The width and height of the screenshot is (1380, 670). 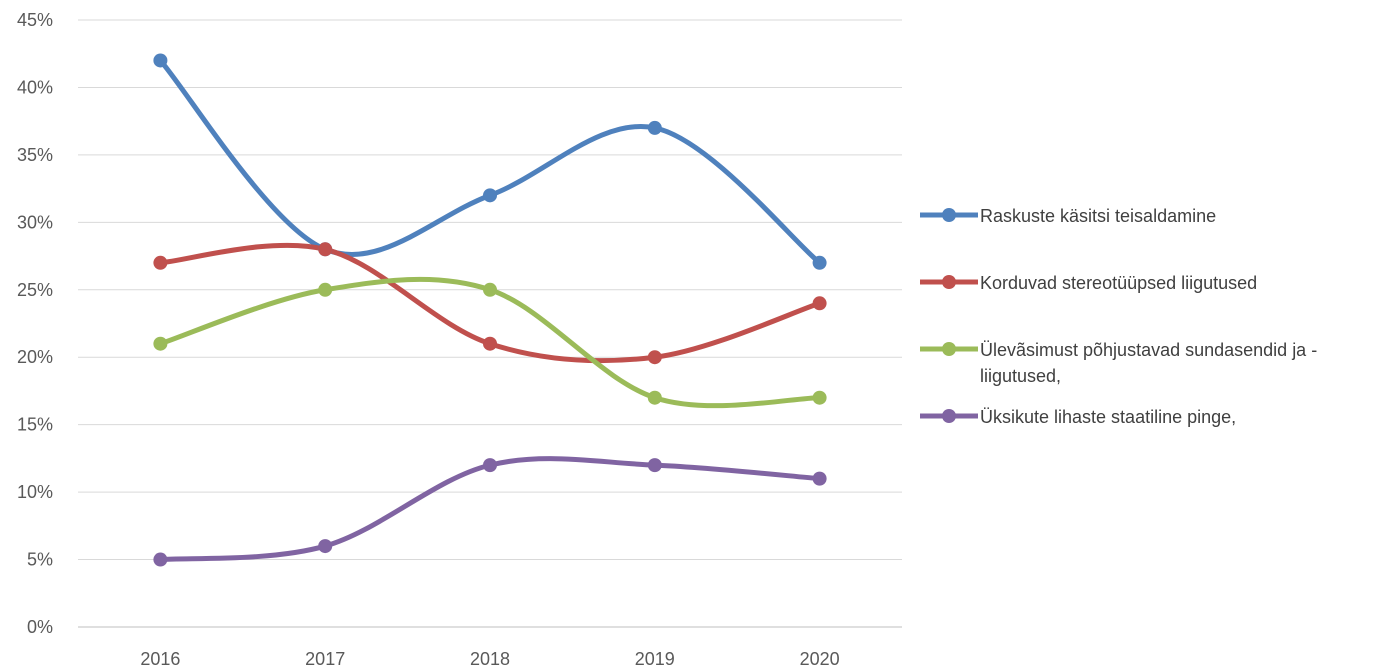 I want to click on legend-label: Raskuste käsitsi teisaldamine, so click(x=1098, y=216).